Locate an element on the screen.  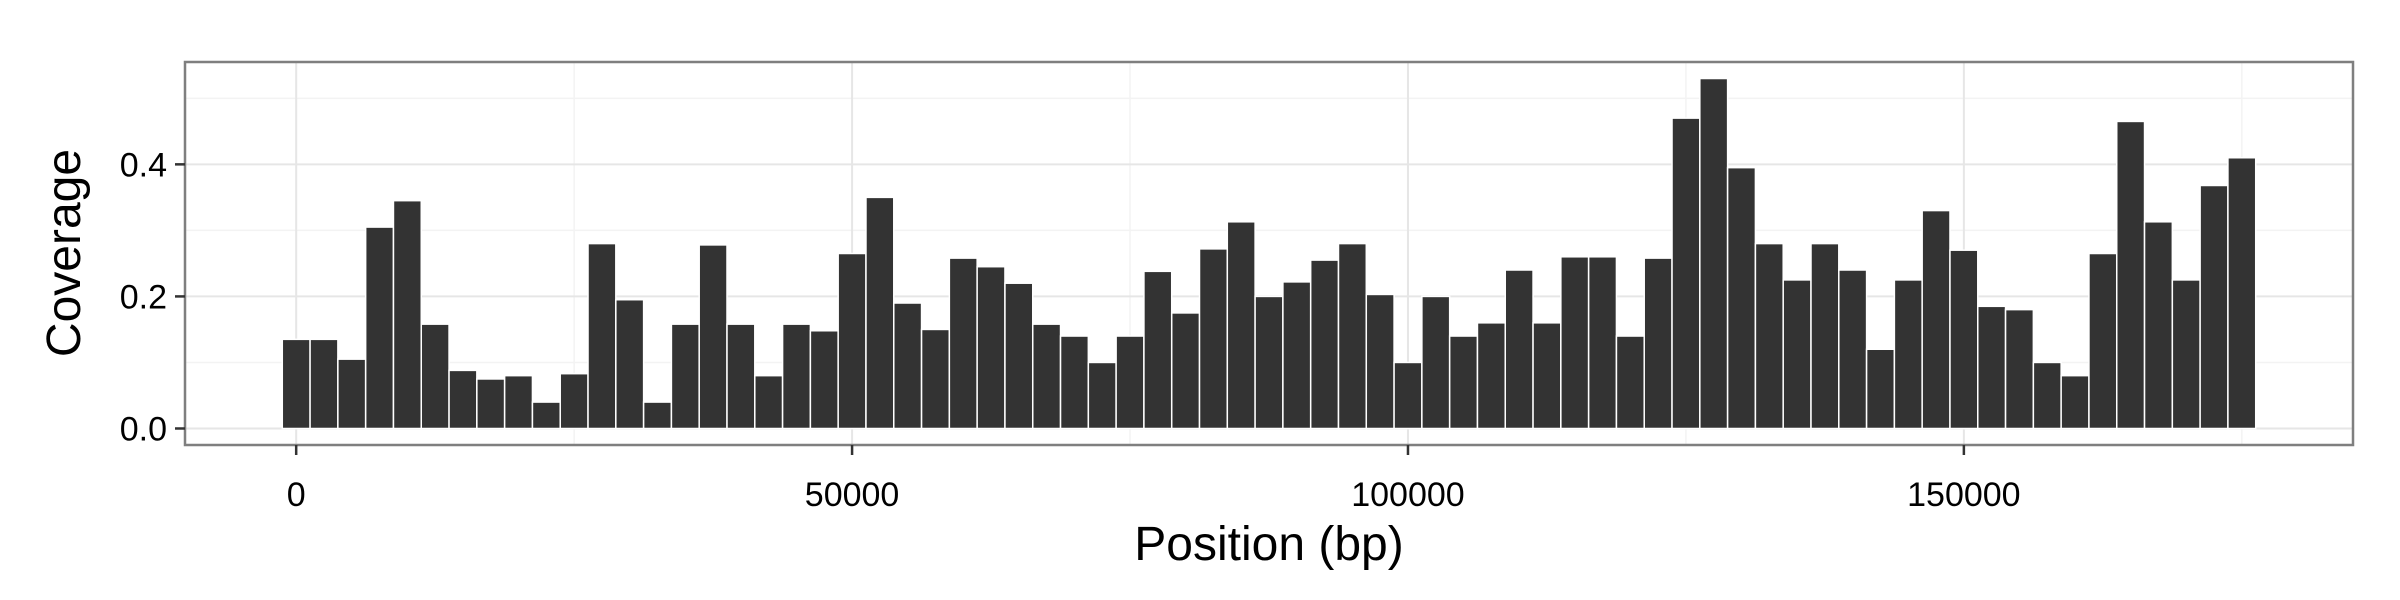
x-tick-label: 150000 is located at coordinates (1963, 495).